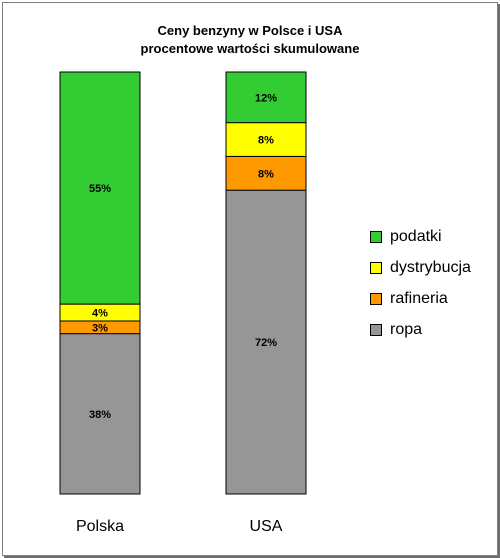  I want to click on legend-swatch-rafineria, so click(376, 298).